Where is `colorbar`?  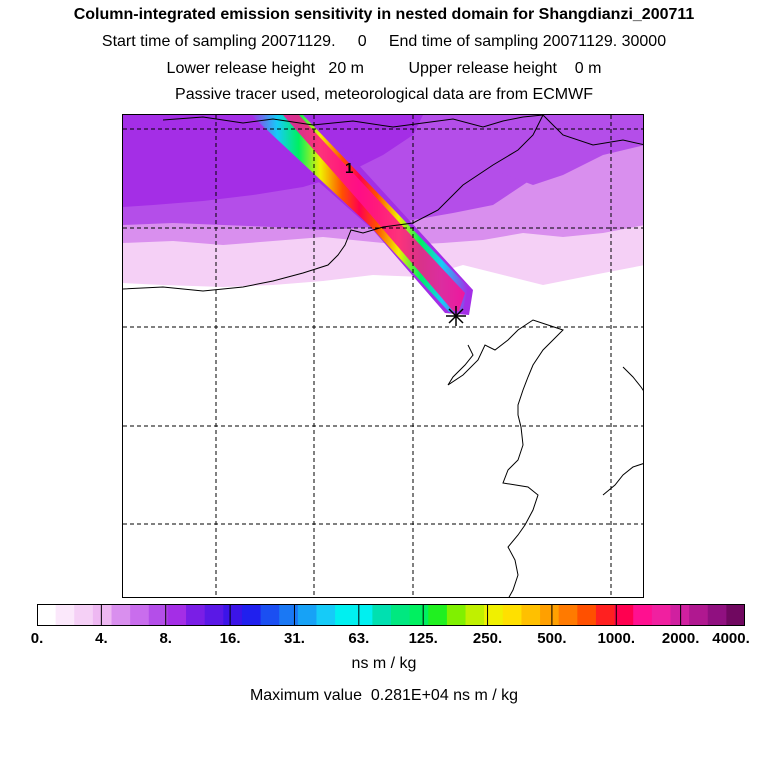
colorbar is located at coordinates (391, 615).